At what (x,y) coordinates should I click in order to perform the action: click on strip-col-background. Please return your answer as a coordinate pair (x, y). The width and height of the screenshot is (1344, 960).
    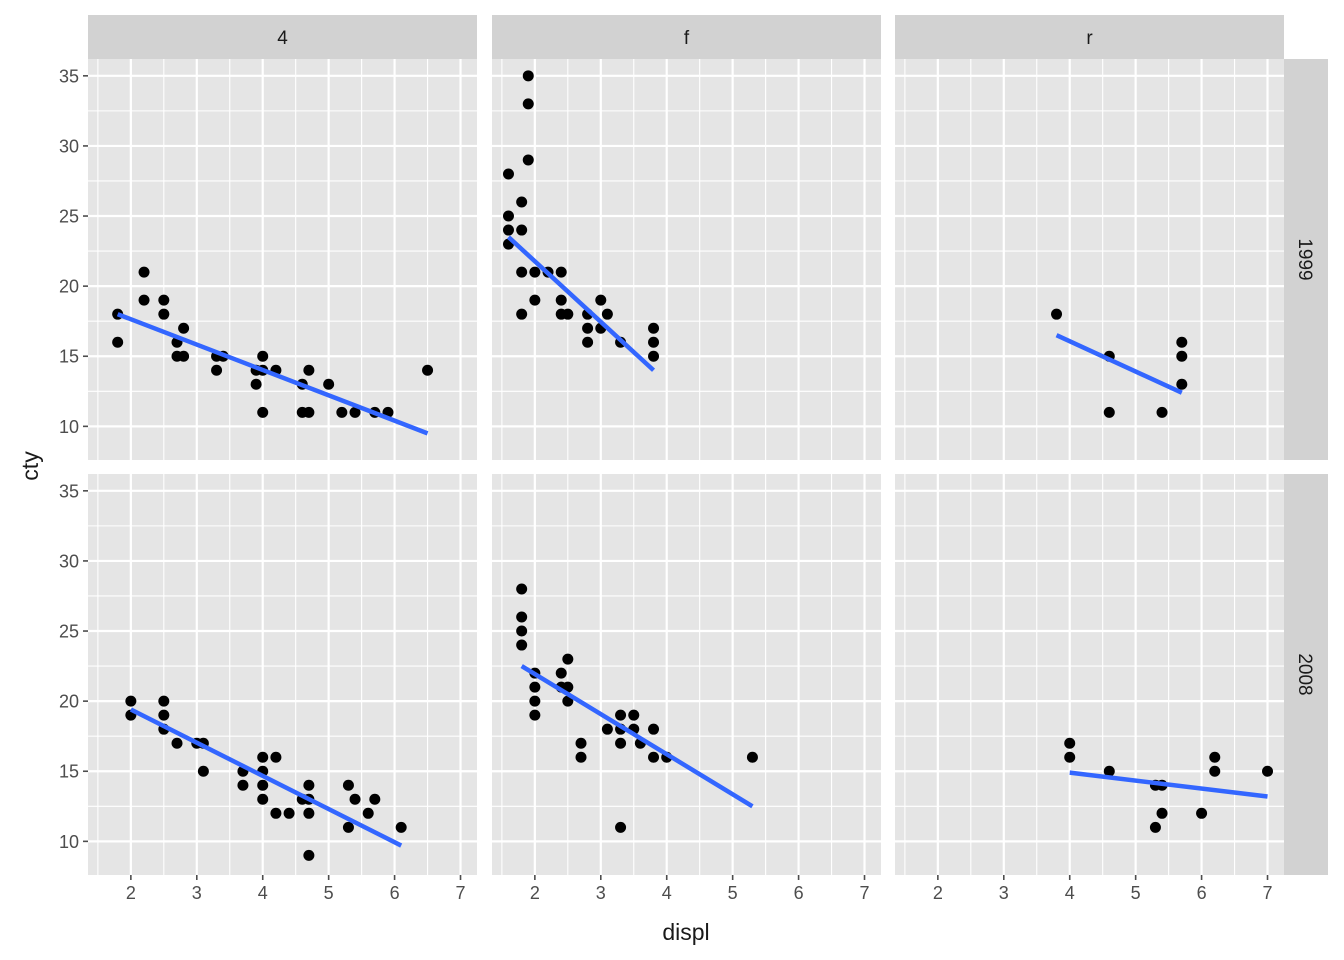
    Looking at the image, I should click on (282, 37).